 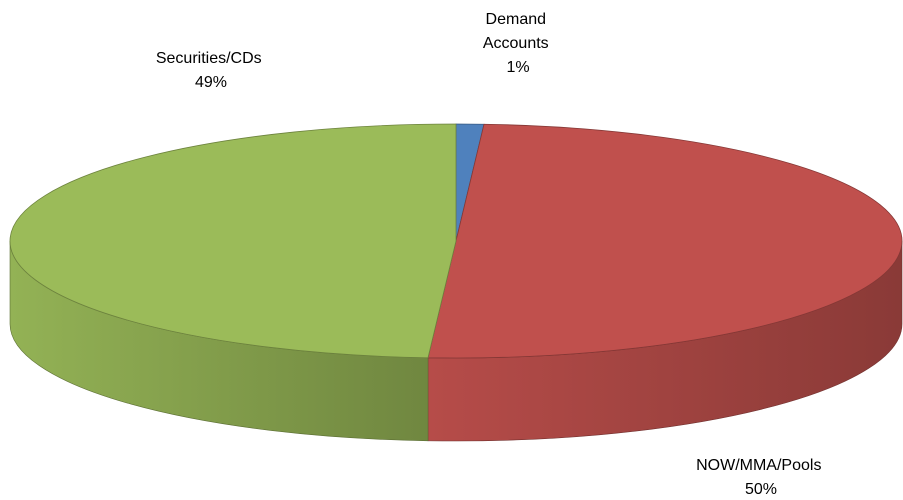 I want to click on slice-label-now-mma-pools: NOW/MMA/Pools 50%, so click(x=761, y=477).